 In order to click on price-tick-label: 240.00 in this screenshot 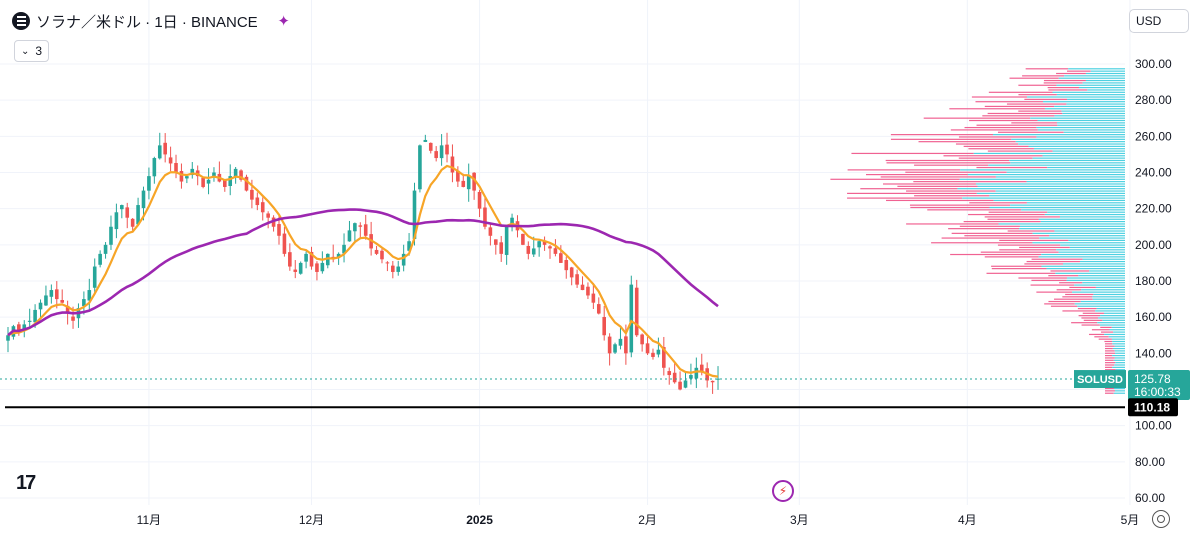, I will do `click(1153, 173)`.